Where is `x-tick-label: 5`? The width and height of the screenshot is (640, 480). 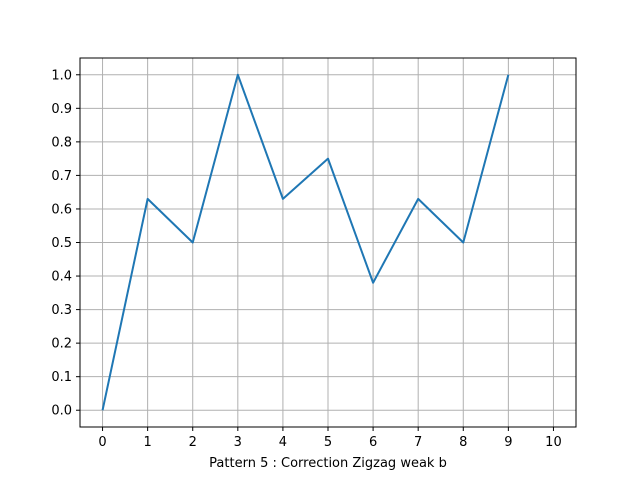 x-tick-label: 5 is located at coordinates (328, 442).